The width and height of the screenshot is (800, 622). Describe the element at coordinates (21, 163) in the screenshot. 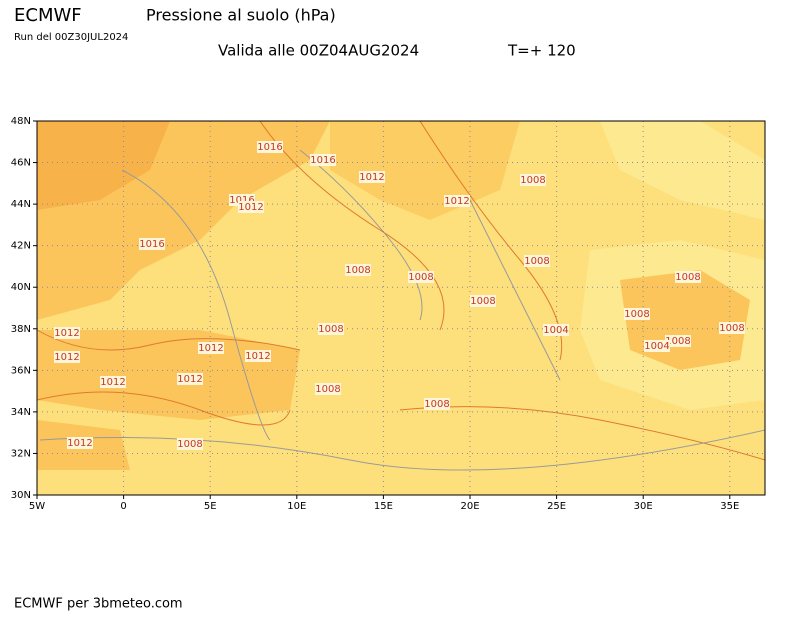

I see `lat-label: 46N` at that location.